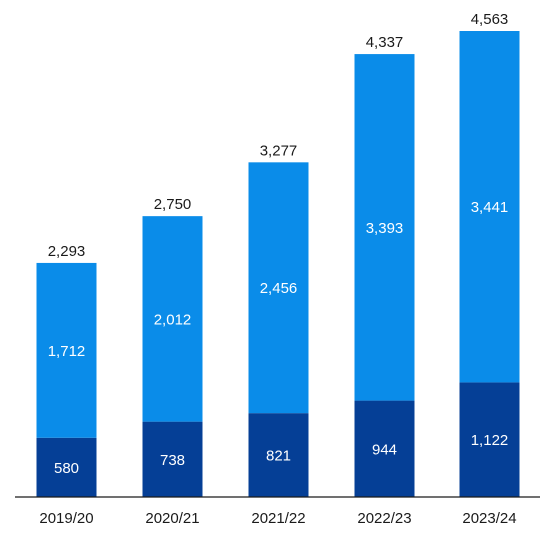 Image resolution: width=556 pixels, height=536 pixels. I want to click on total-value-label-4: 4,563, so click(490, 19).